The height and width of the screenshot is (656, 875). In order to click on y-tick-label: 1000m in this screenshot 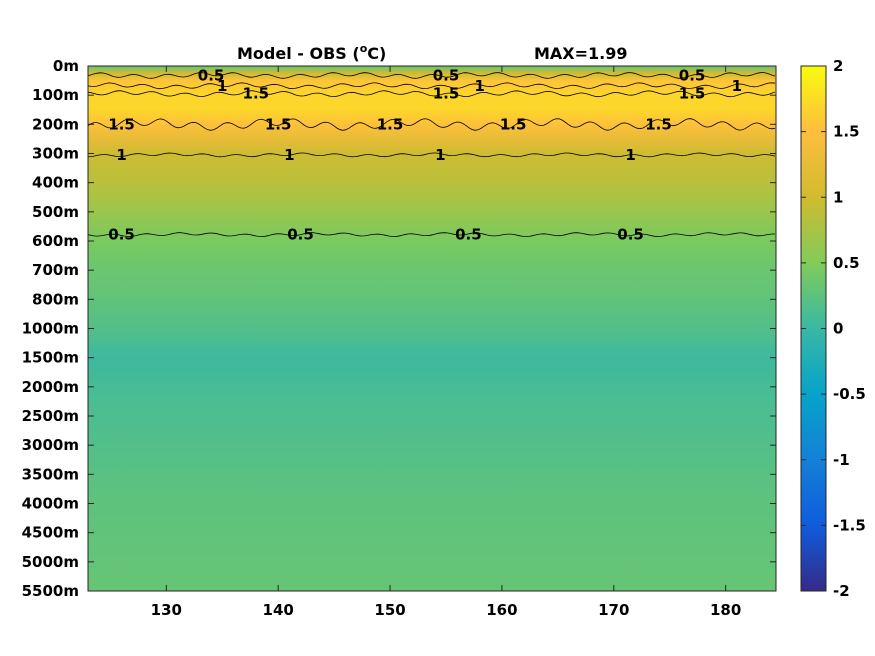, I will do `click(50, 329)`.